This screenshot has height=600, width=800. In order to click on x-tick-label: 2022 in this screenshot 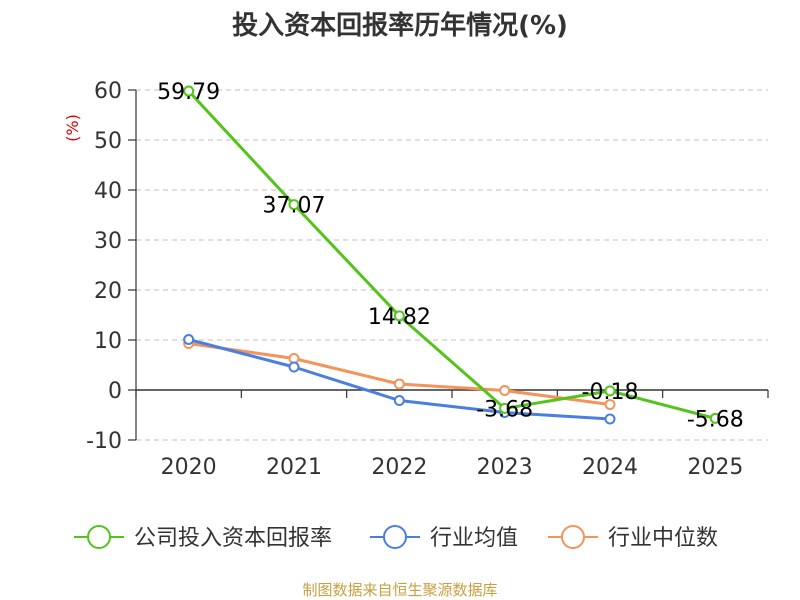, I will do `click(399, 467)`.